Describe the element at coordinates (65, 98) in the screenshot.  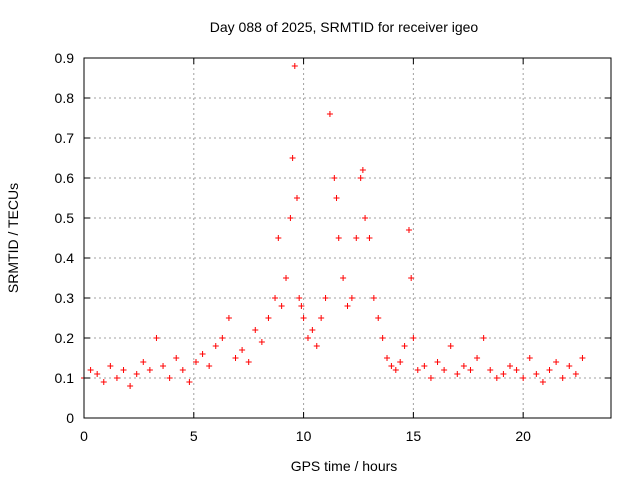
I see `y-tick-label: 0.8` at that location.